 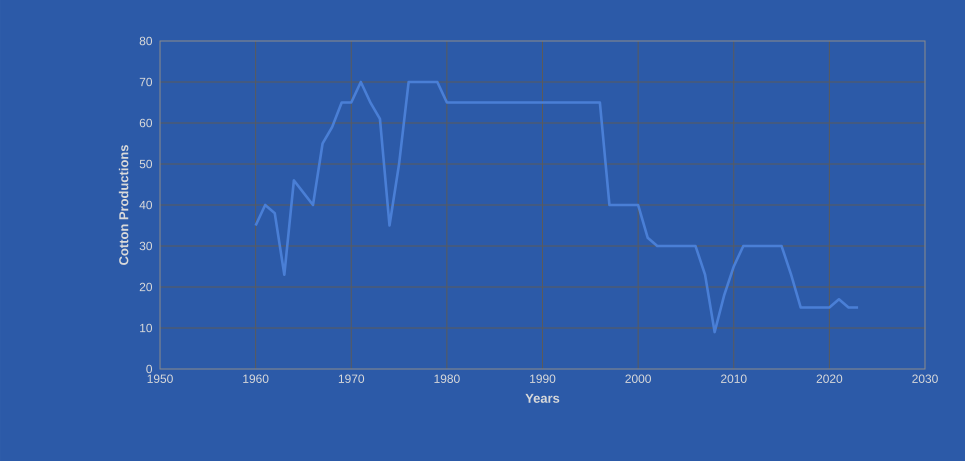 I want to click on y-tick-label: 0, so click(x=149, y=369).